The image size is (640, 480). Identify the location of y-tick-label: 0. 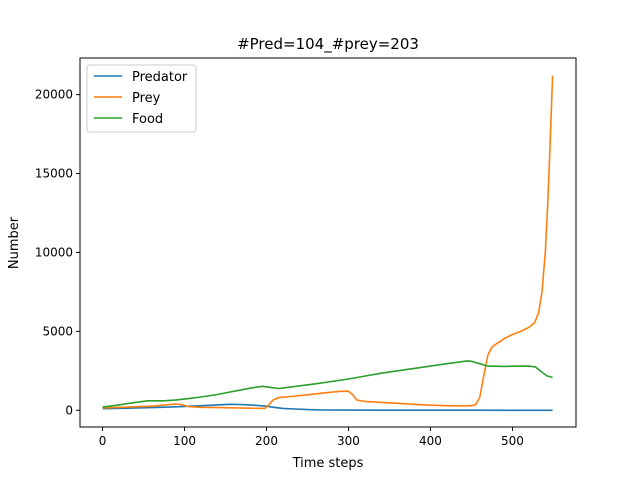
(69, 410).